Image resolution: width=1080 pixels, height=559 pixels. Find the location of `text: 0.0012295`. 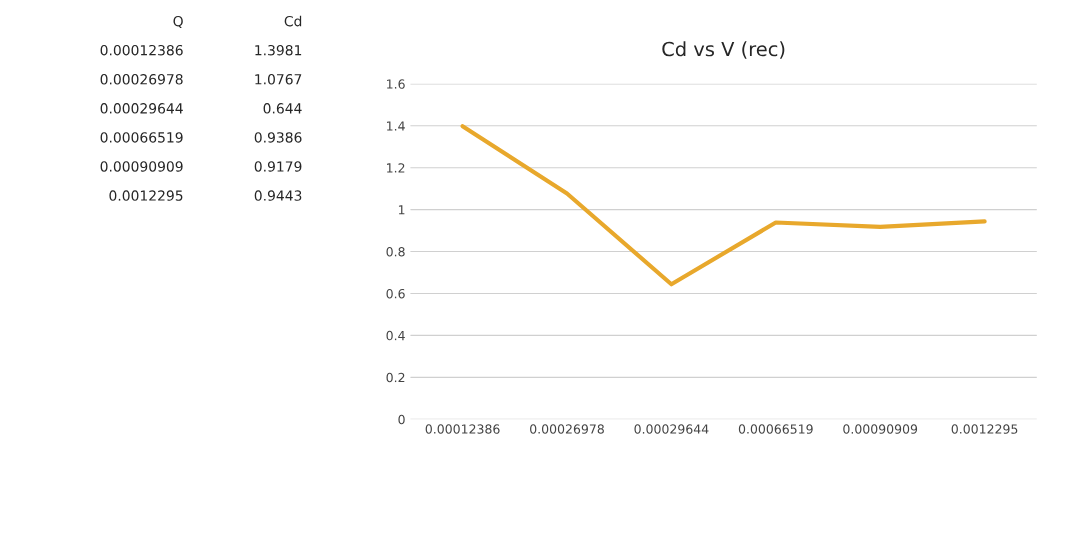

text: 0.0012295 is located at coordinates (146, 195).